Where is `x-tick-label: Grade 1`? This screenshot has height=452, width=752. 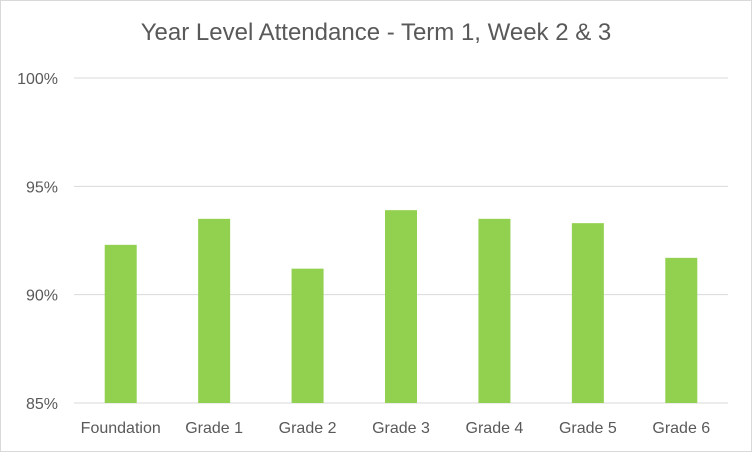
x-tick-label: Grade 1 is located at coordinates (214, 428).